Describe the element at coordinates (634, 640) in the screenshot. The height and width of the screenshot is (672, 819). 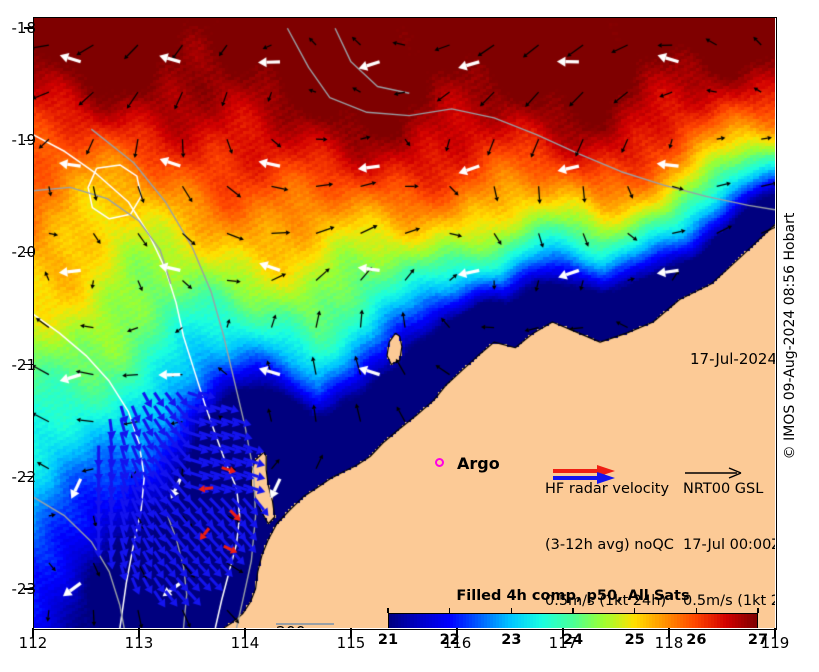
I see `colorbar-tick-label: 25` at that location.